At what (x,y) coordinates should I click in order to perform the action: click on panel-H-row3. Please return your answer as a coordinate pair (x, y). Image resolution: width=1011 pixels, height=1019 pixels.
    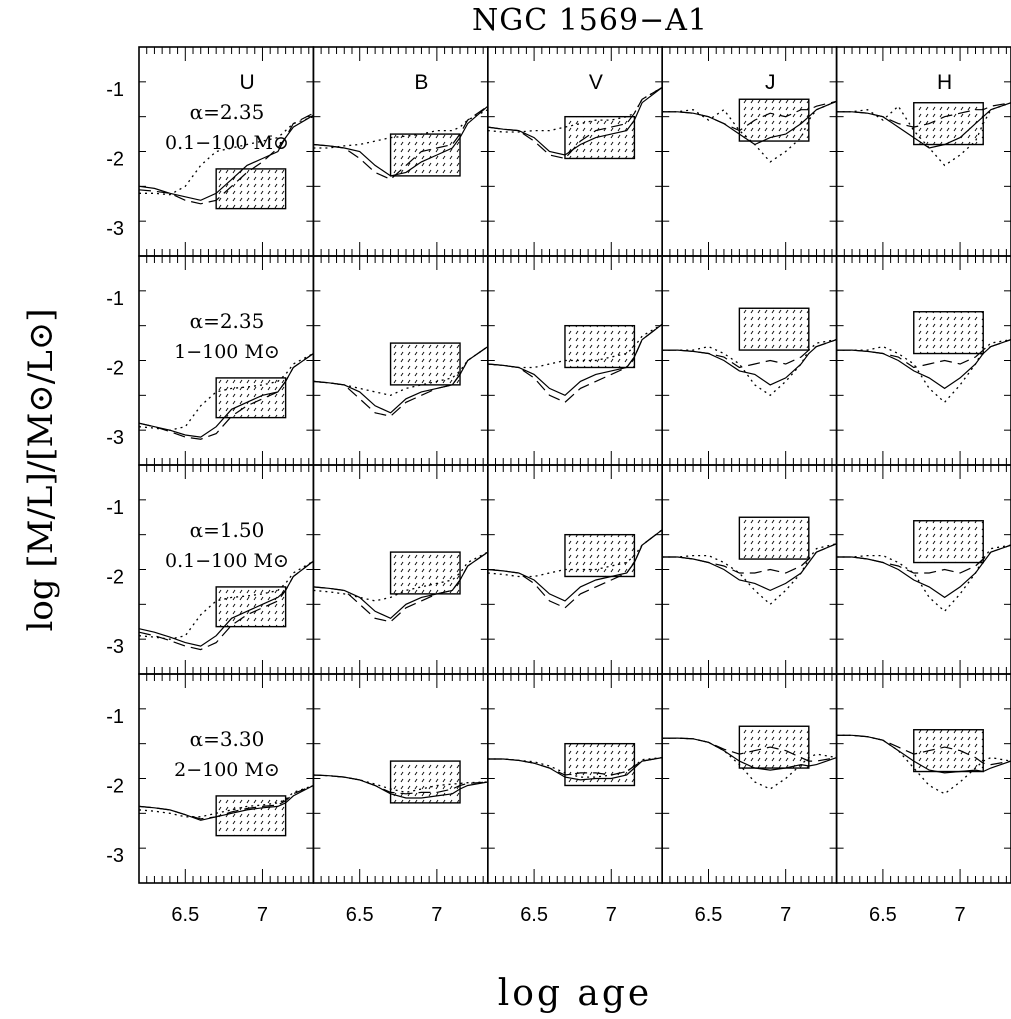
    Looking at the image, I should click on (923, 778).